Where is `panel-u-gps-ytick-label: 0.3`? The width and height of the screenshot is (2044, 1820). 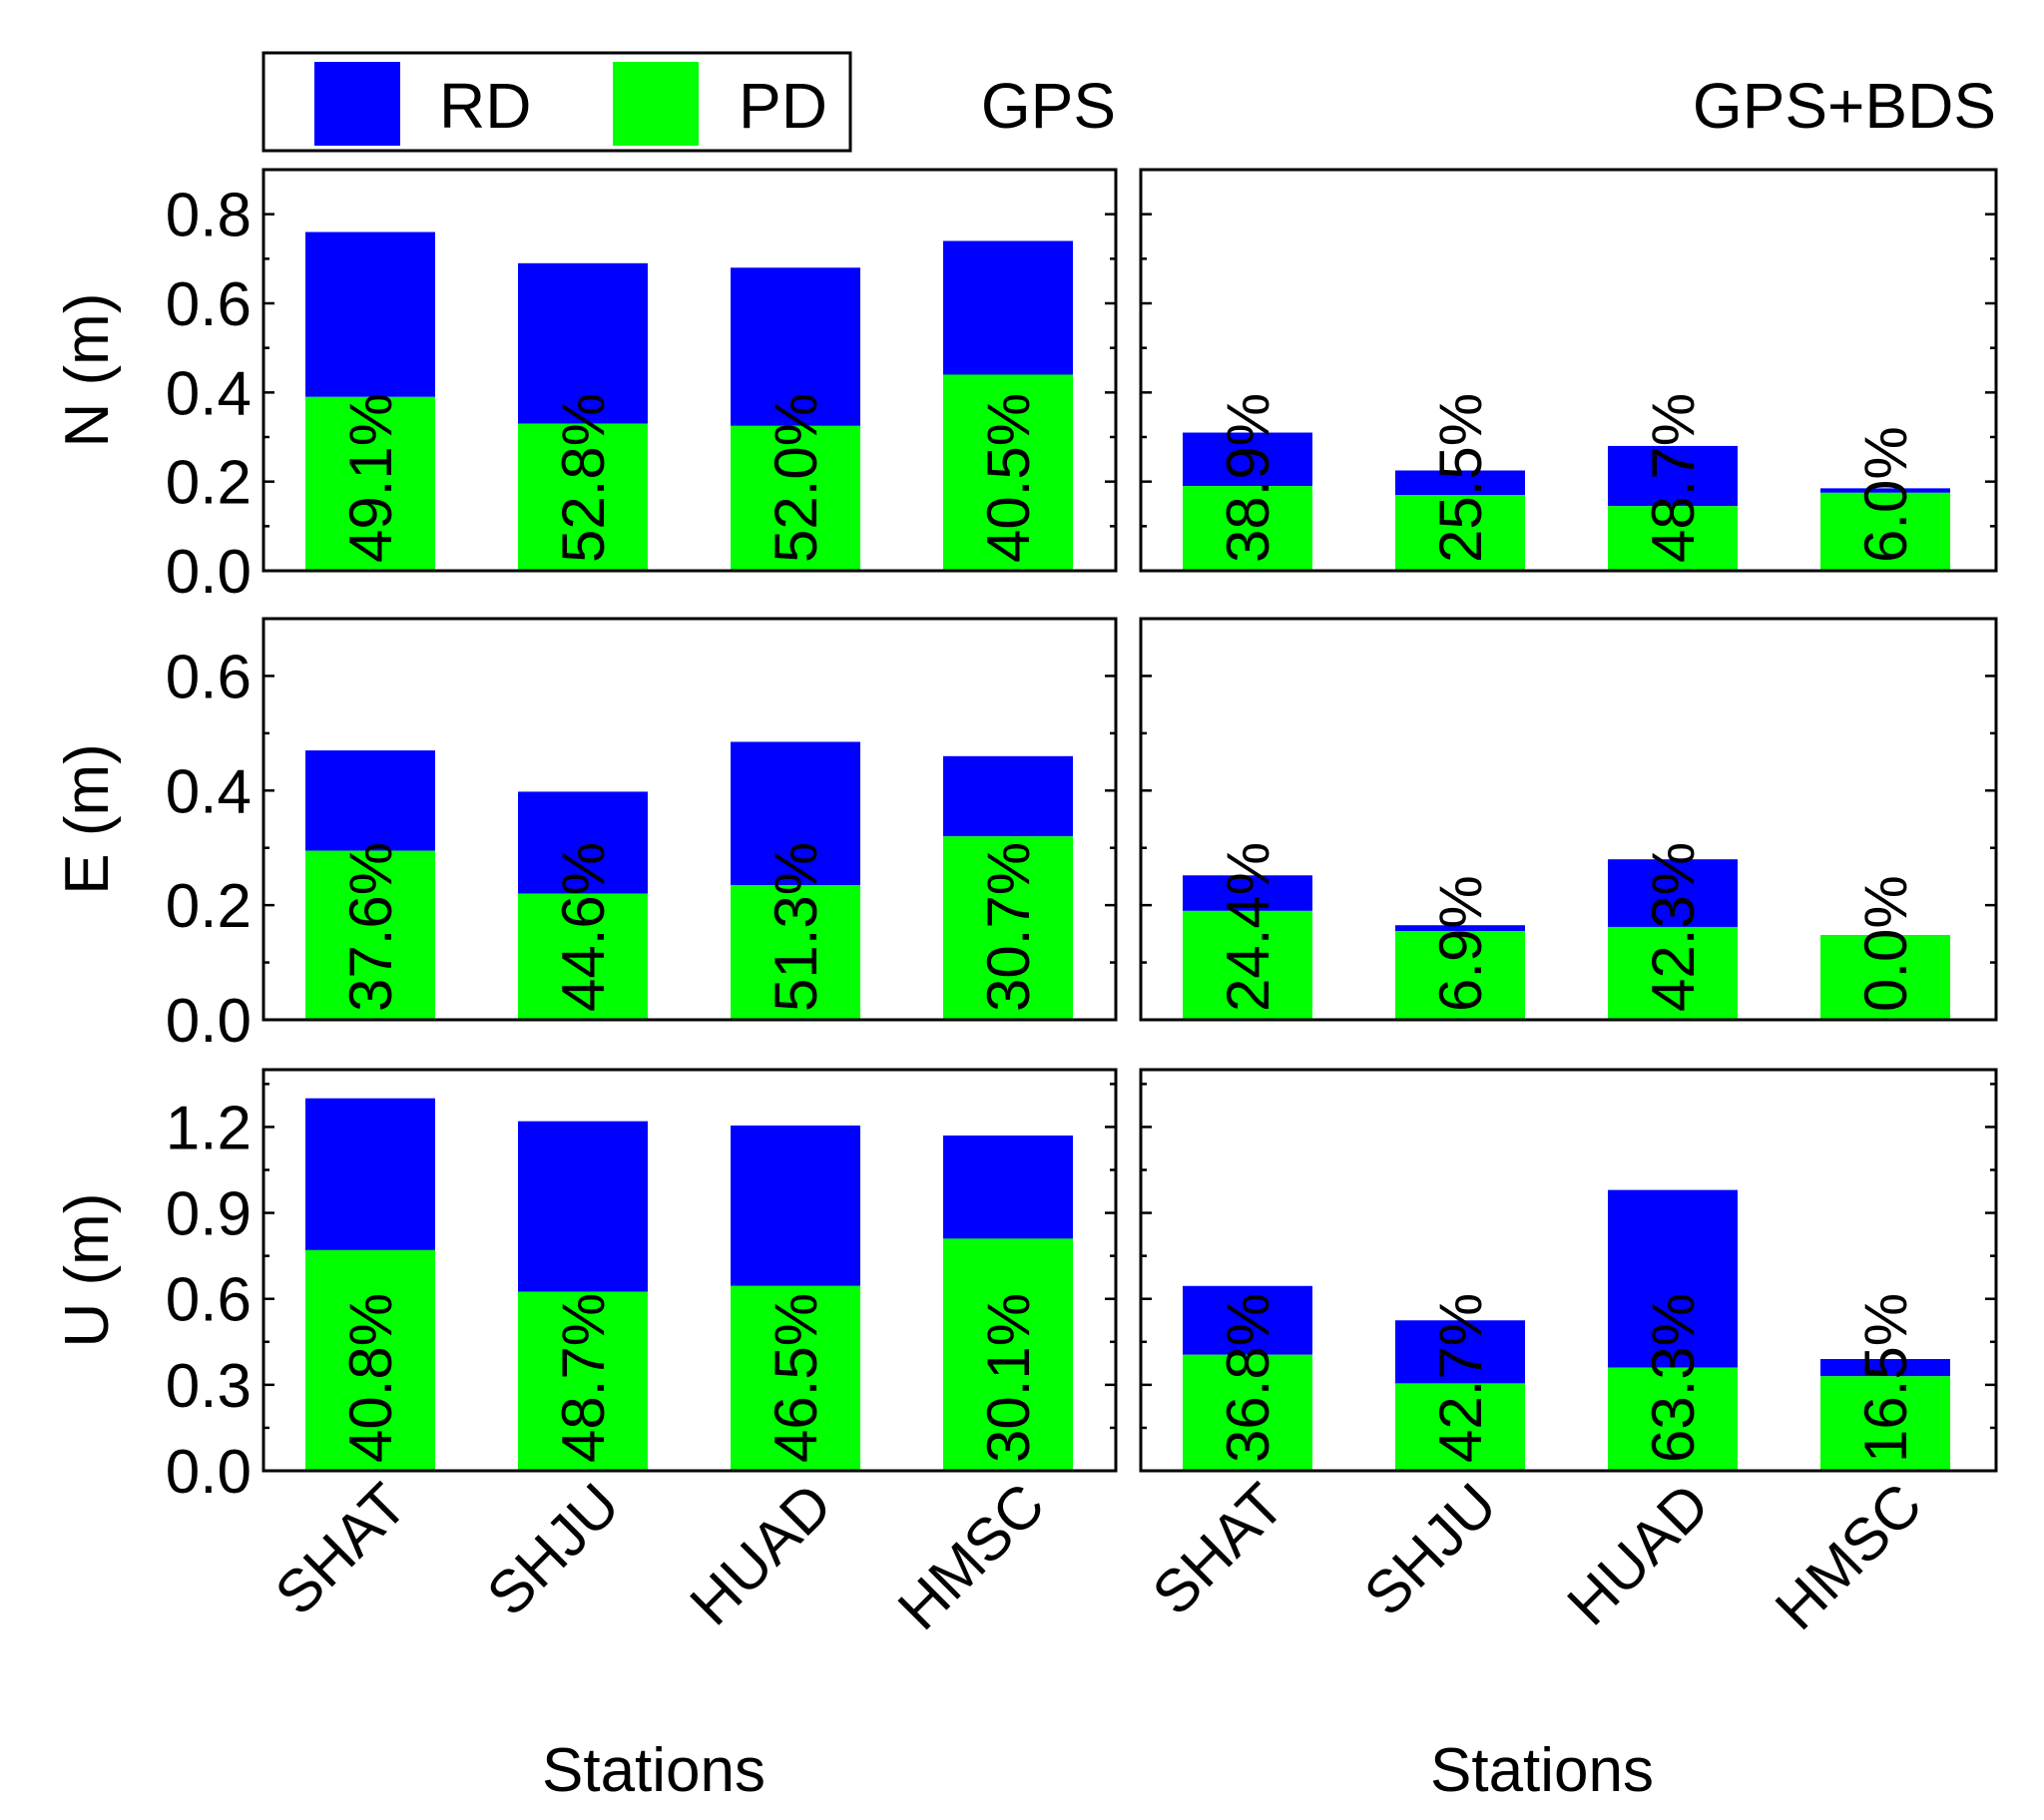 panel-u-gps-ytick-label: 0.3 is located at coordinates (209, 1386).